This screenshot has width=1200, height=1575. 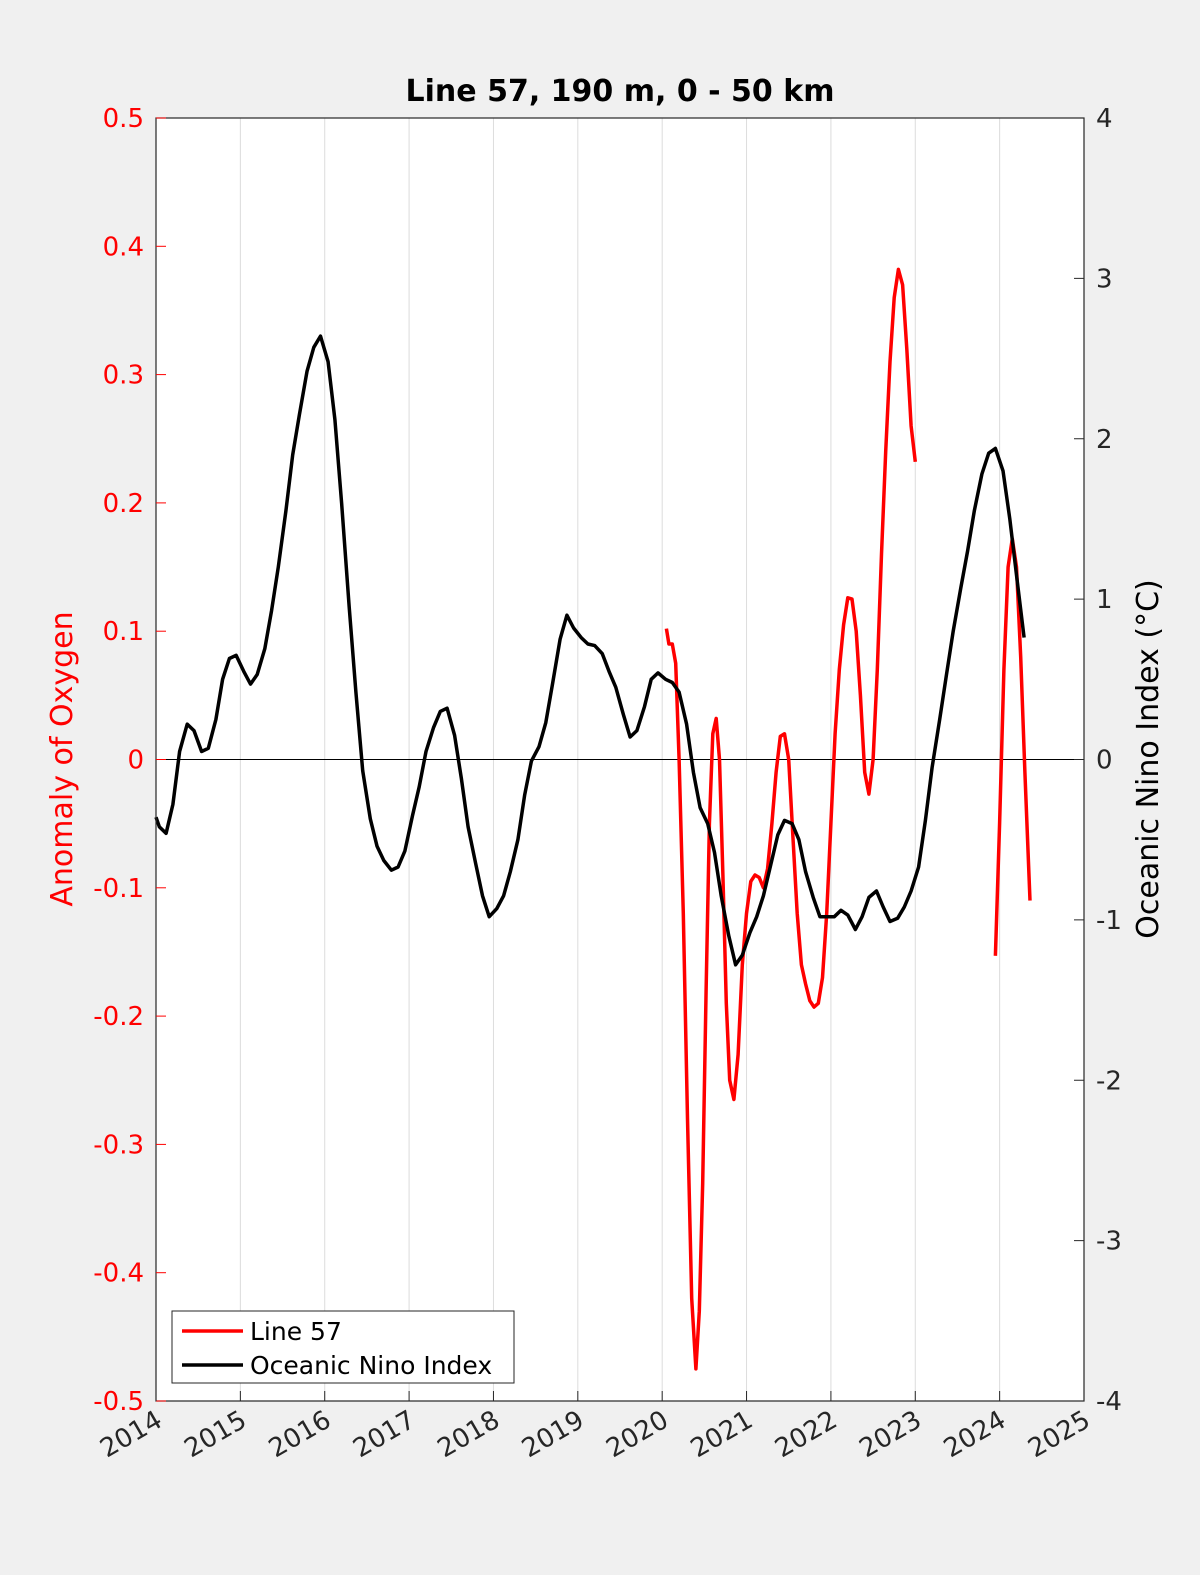 I want to click on left-axis: 0.5 0.4 0.3 0.2 0.1 0 -0.1 -0.2 -0.3 -0.4 -0.5, so click(x=129, y=760).